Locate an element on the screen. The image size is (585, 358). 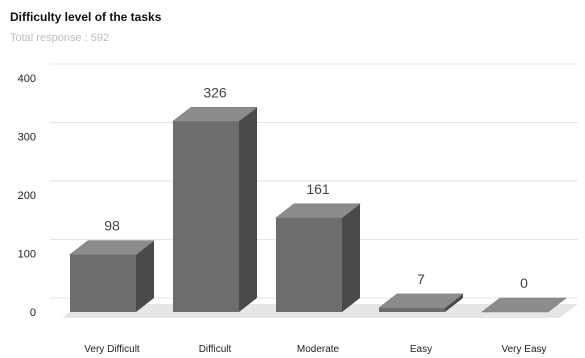
data-label: 7 is located at coordinates (421, 279).